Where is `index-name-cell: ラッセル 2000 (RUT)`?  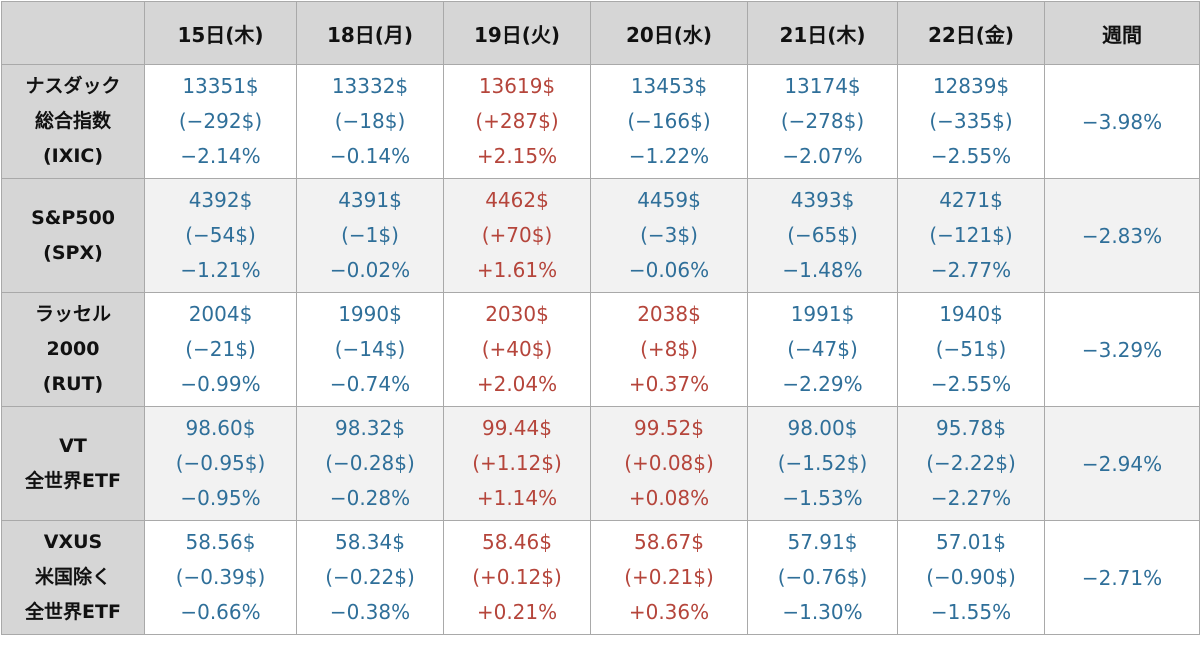
index-name-cell: ラッセル 2000 (RUT) is located at coordinates (73, 349).